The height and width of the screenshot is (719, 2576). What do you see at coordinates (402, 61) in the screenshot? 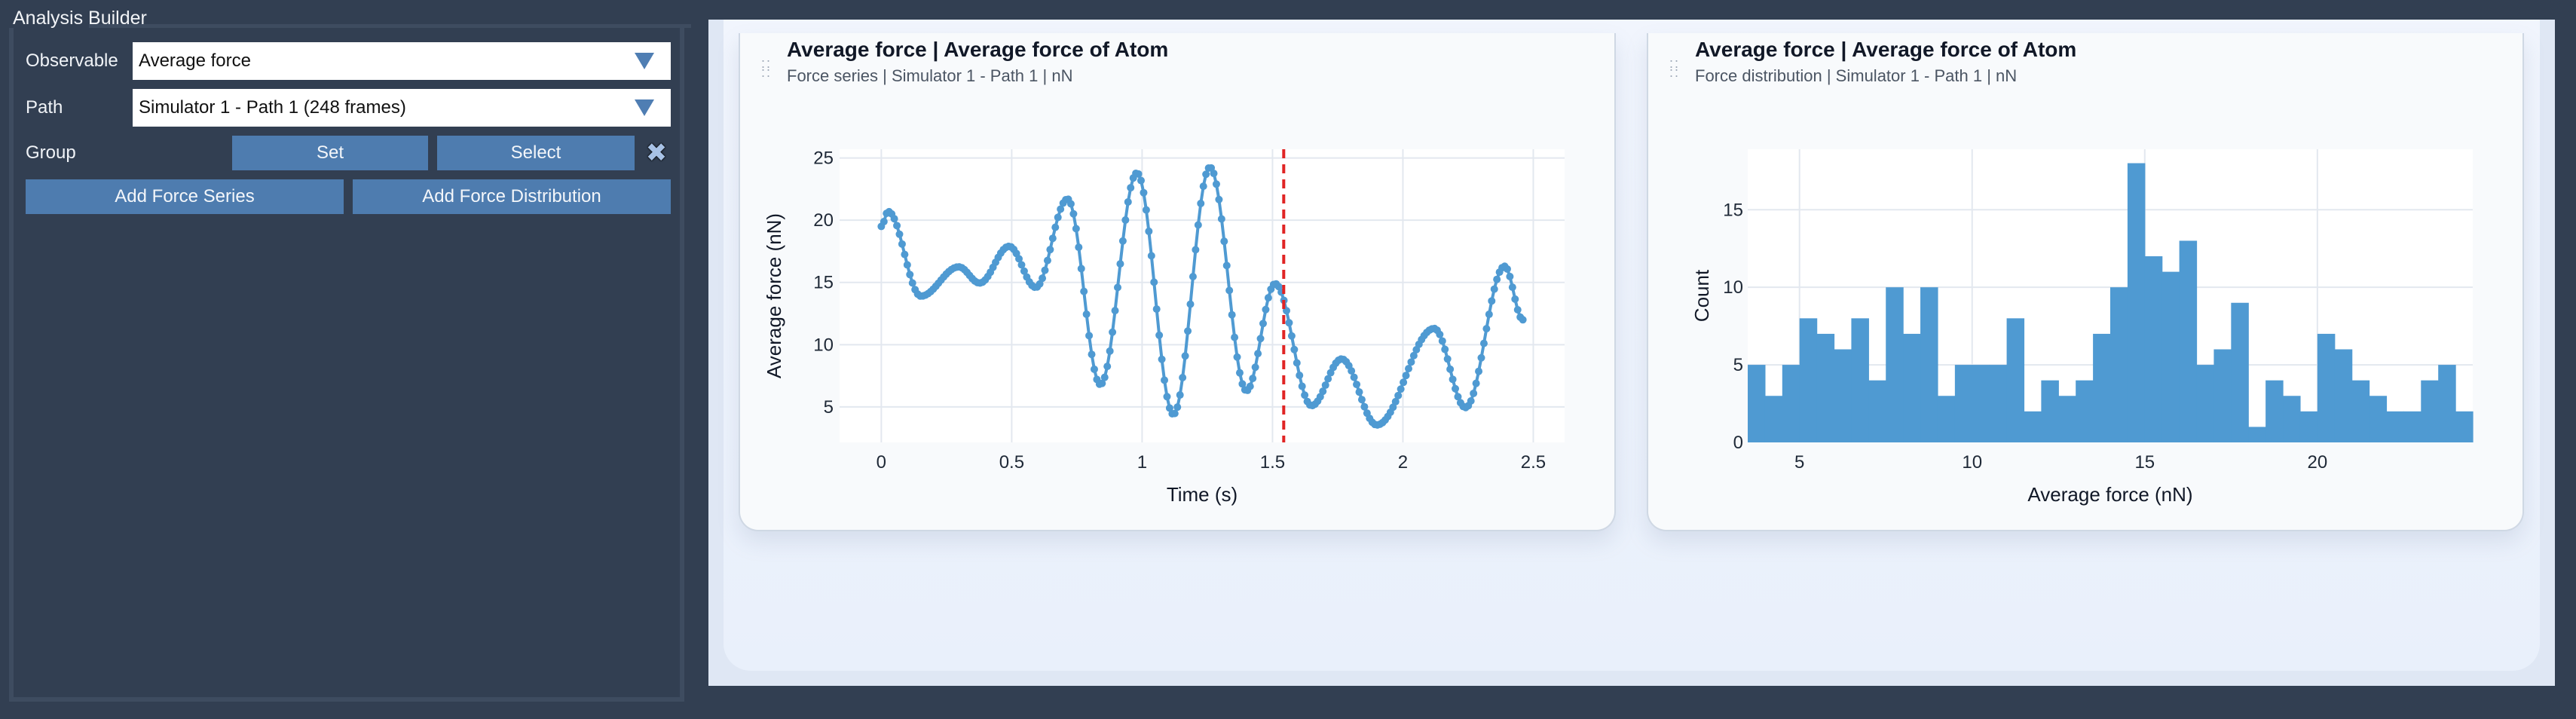
I see `observable-select: Average force` at bounding box center [402, 61].